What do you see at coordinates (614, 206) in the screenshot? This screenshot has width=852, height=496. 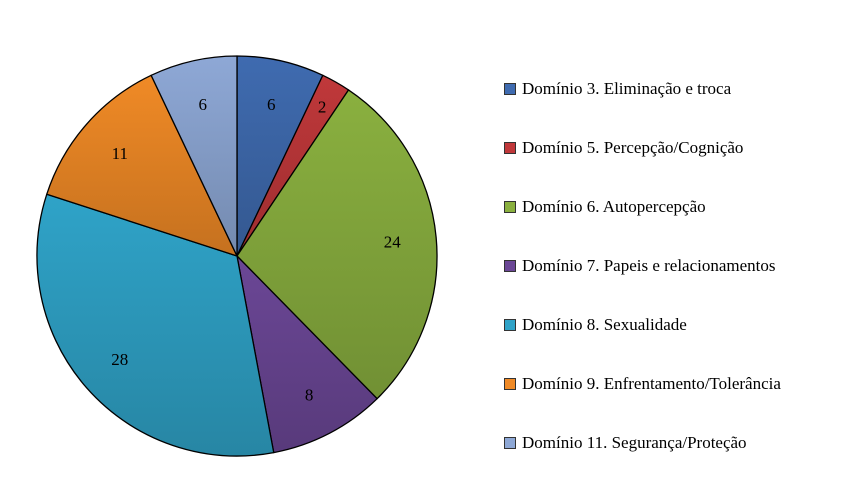 I see `legend-label: Domínio 6. Autopercepção` at bounding box center [614, 206].